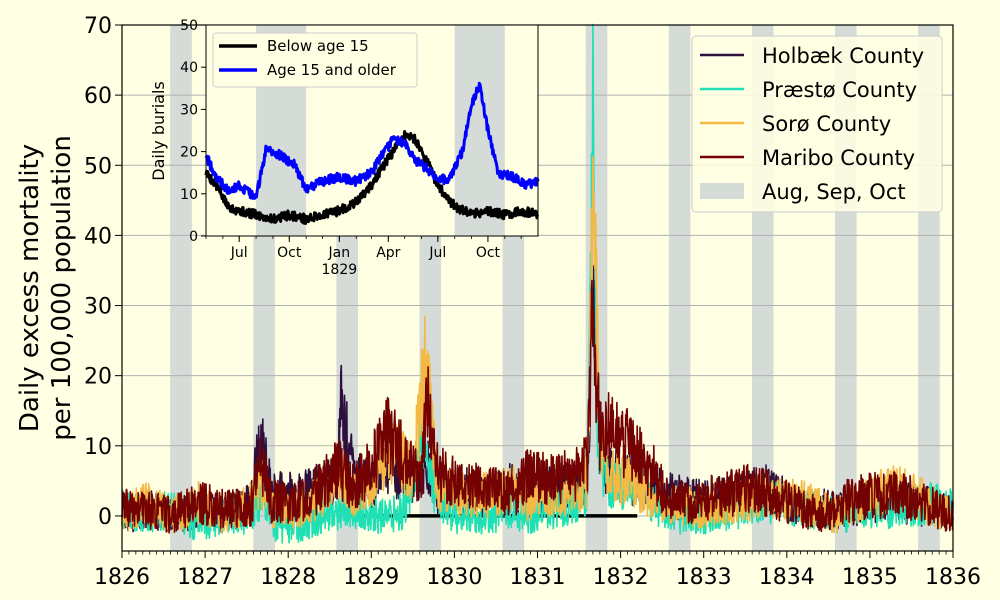 The width and height of the screenshot is (1000, 600). Describe the element at coordinates (98, 307) in the screenshot. I see `main-y-tick-label: 30` at that location.